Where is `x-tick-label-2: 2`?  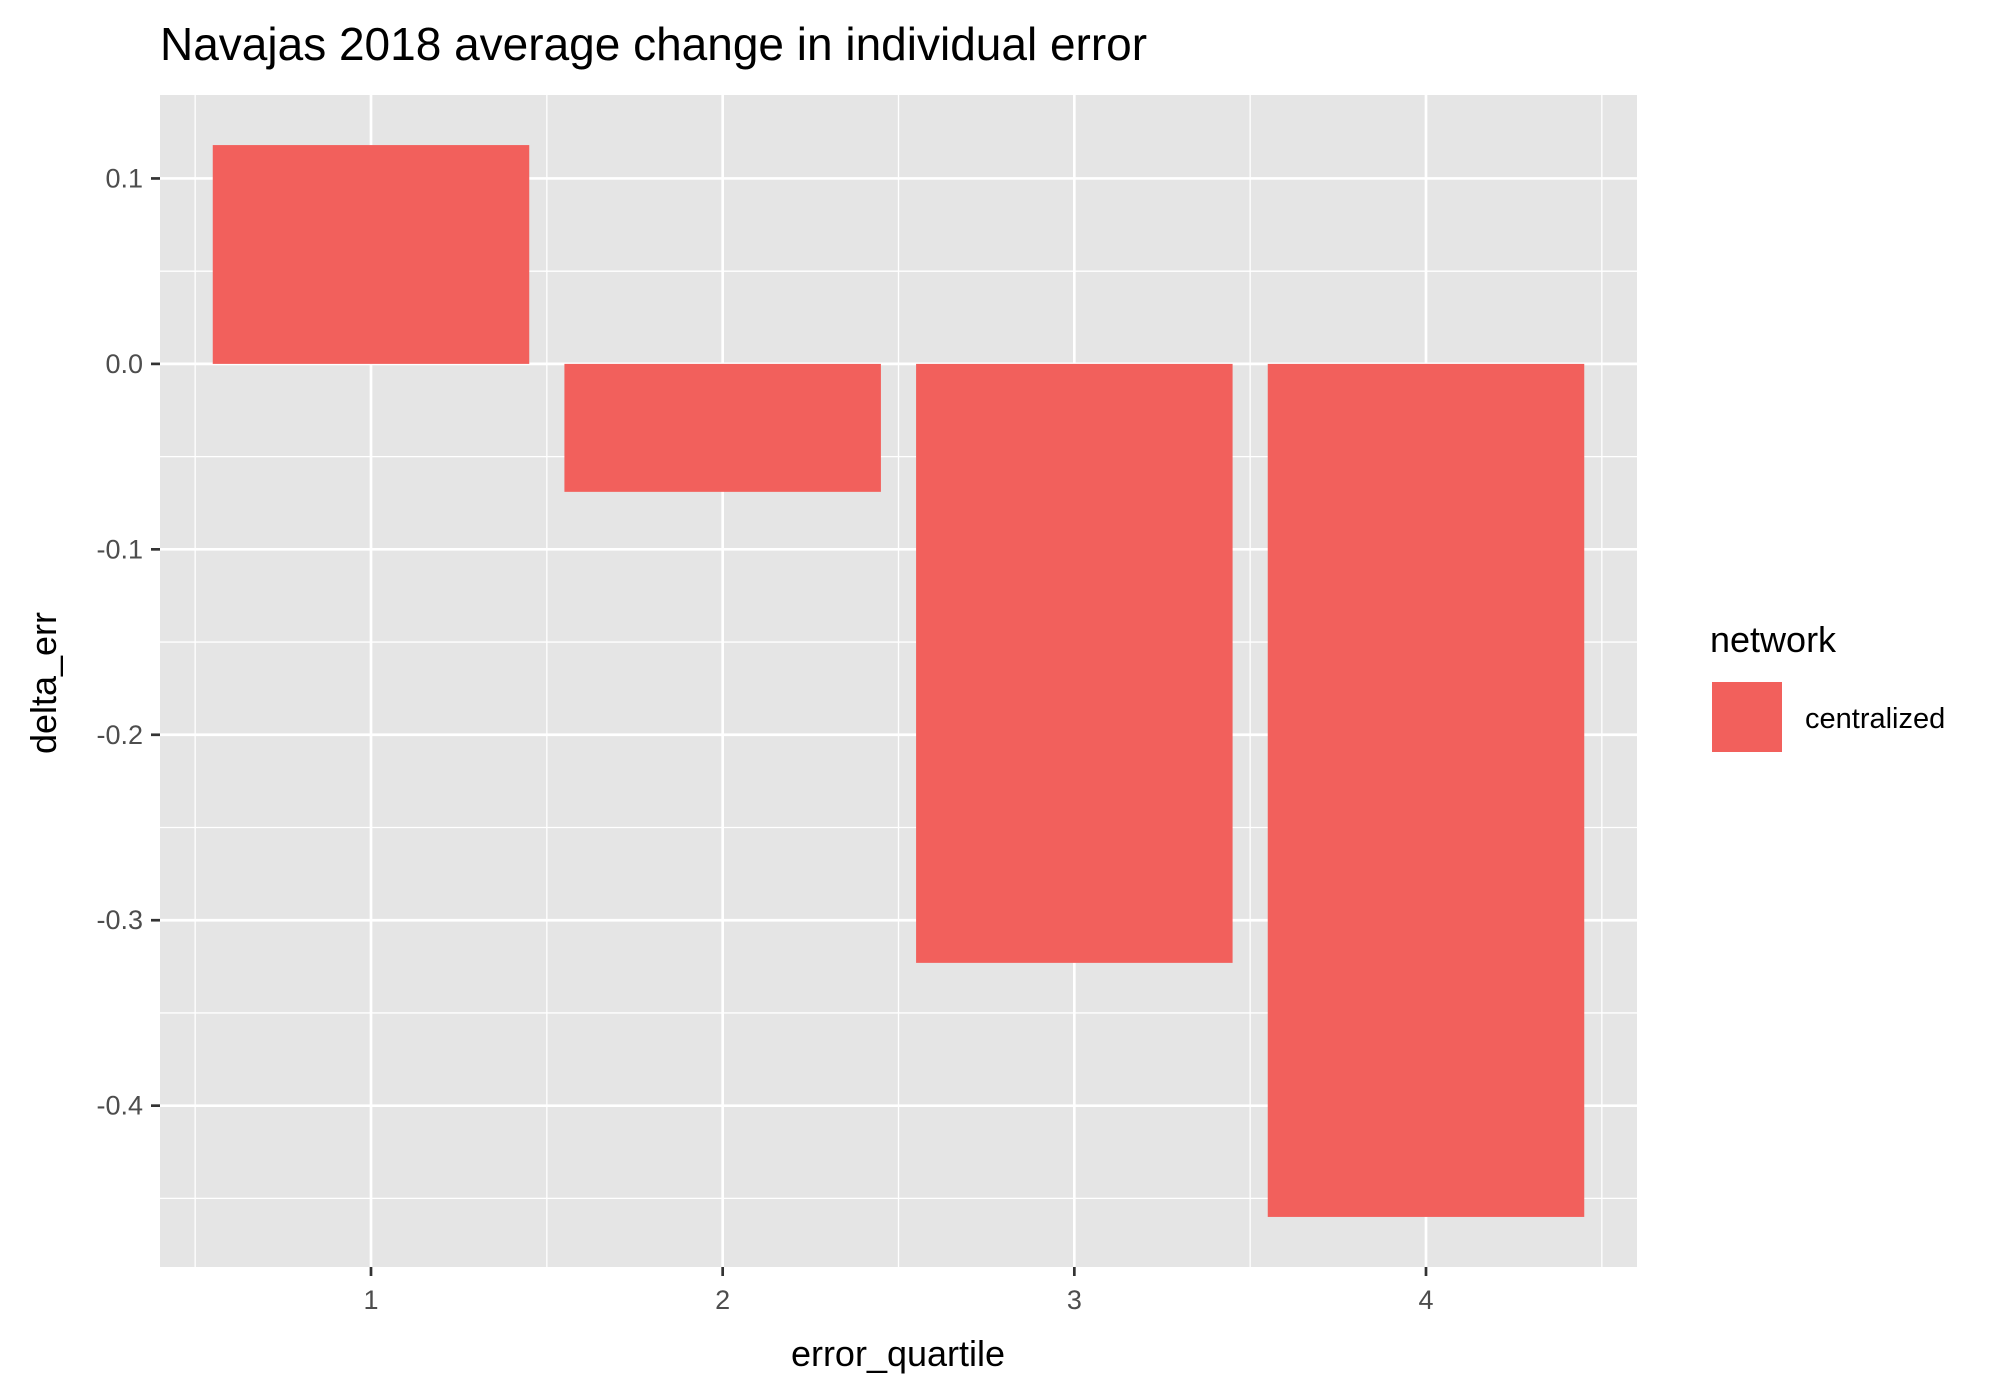
x-tick-label-2: 2 is located at coordinates (722, 1300).